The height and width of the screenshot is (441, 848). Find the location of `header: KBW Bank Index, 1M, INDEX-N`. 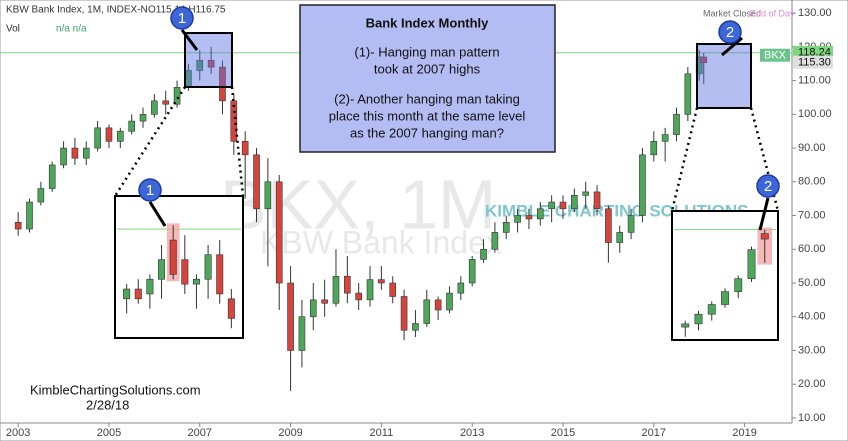

header: KBW Bank Index, 1M, INDEX-N is located at coordinates (77, 10).